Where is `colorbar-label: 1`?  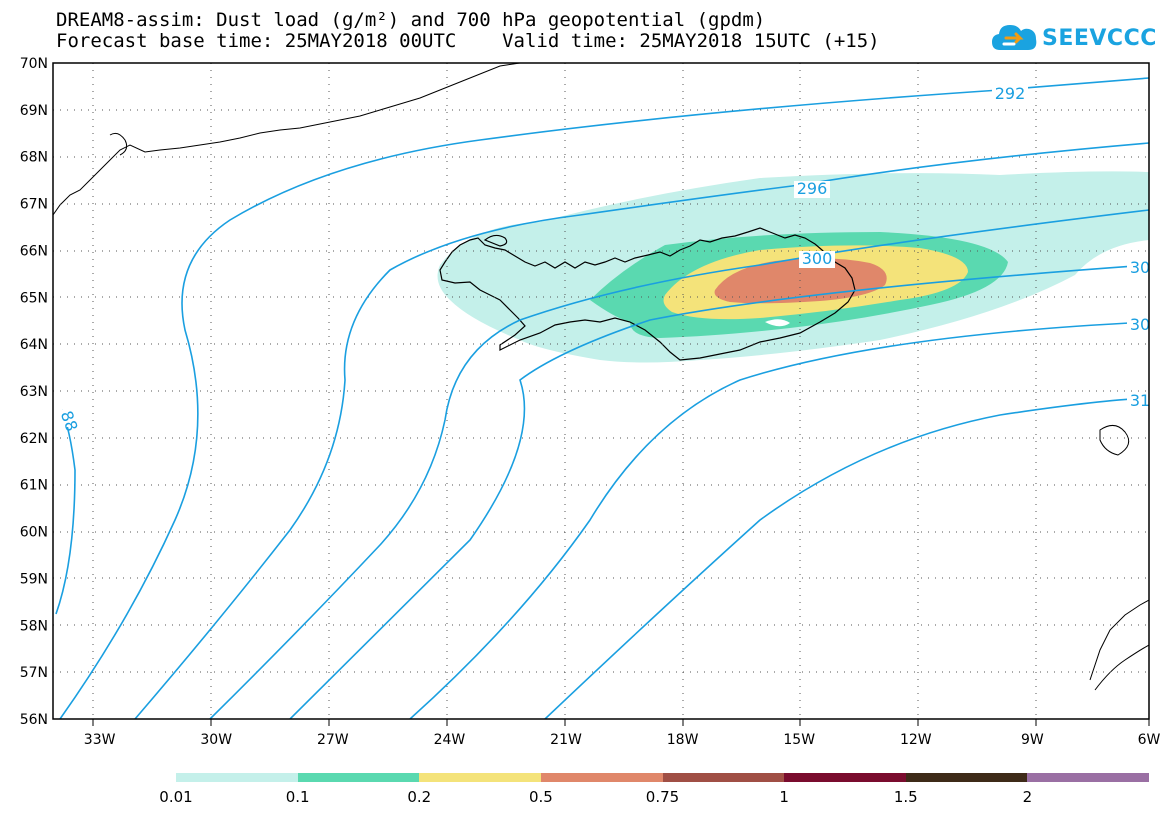 colorbar-label: 1 is located at coordinates (784, 797).